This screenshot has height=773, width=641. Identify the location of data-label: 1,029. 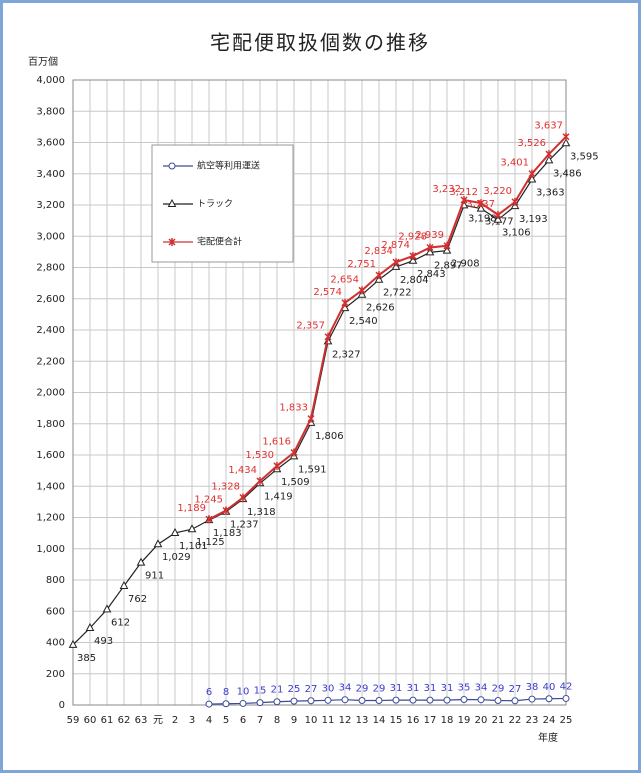
(176, 557).